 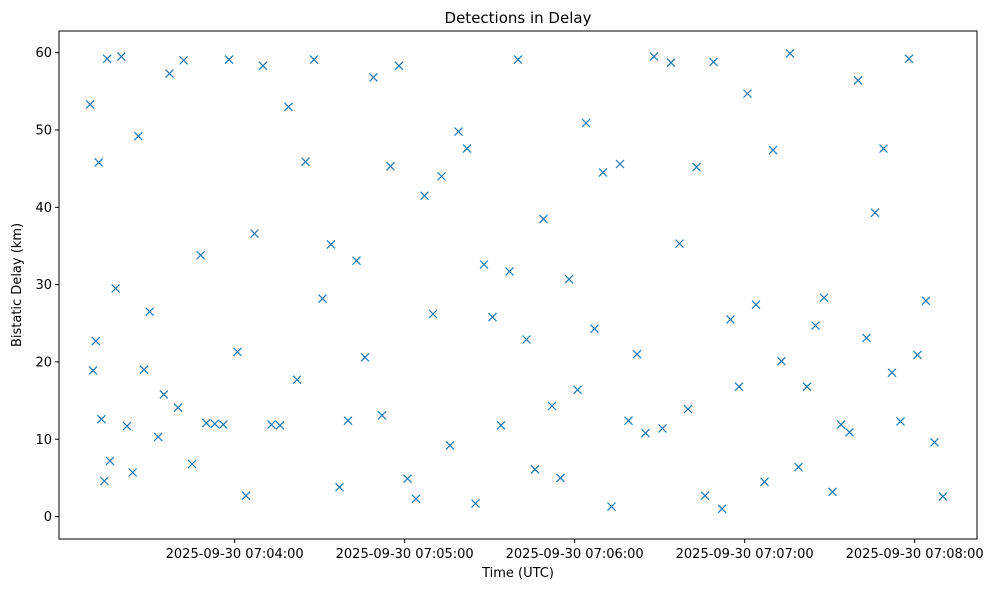 What do you see at coordinates (43, 208) in the screenshot?
I see `y-tick-label: 40` at bounding box center [43, 208].